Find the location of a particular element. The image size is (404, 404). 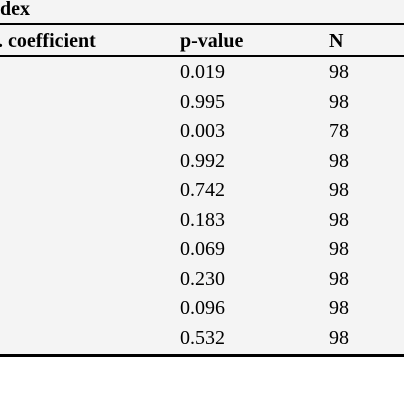

p-value-cell: 0.003 is located at coordinates (202, 131).